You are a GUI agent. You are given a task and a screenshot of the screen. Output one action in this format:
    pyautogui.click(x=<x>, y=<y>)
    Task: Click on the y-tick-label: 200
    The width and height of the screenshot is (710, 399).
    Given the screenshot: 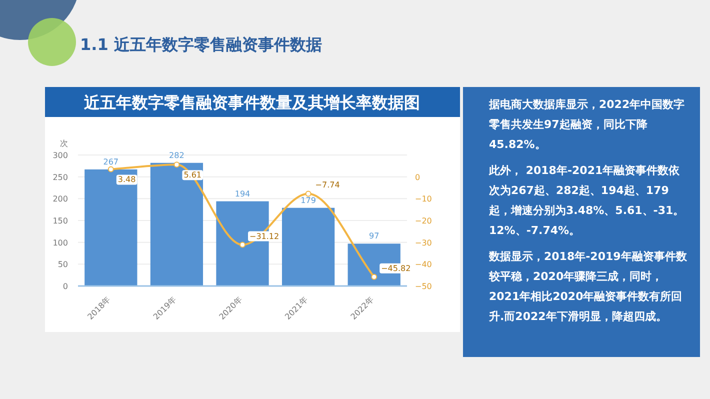 What is the action you would take?
    pyautogui.click(x=60, y=199)
    